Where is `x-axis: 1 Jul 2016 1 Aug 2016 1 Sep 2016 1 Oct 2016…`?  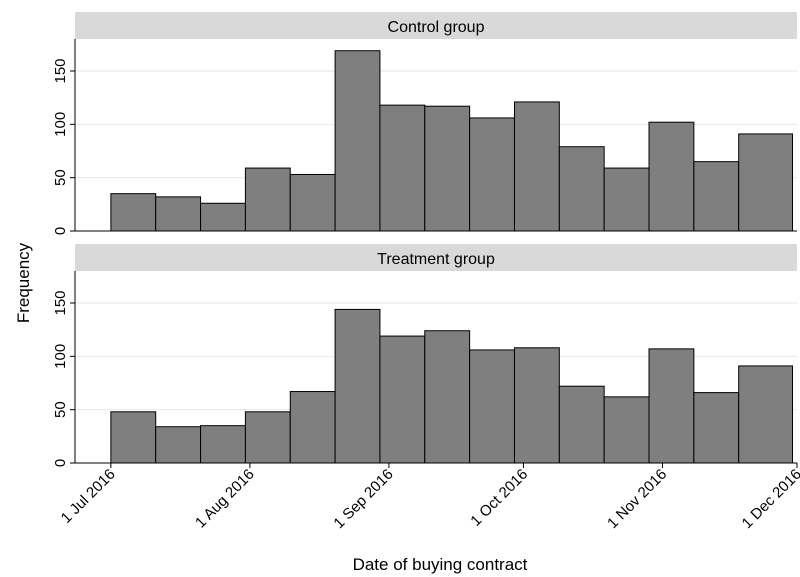 x-axis: 1 Jul 2016 1 Aug 2016 1 Sep 2016 1 Oct 2016… is located at coordinates (429, 497).